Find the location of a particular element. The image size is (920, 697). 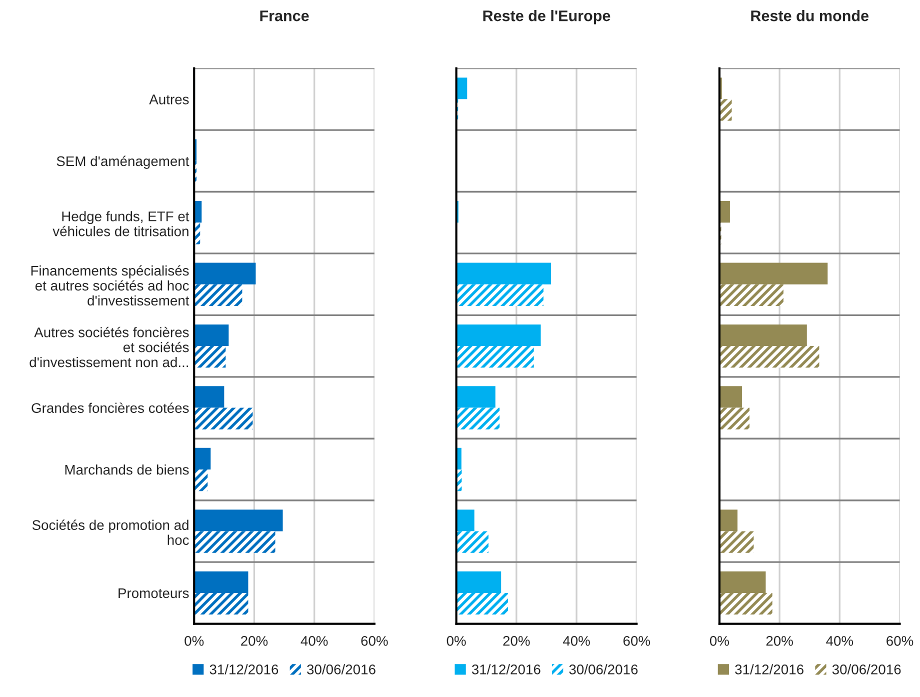

y-tick-label: Grandes foncières cotées is located at coordinates (110, 407).